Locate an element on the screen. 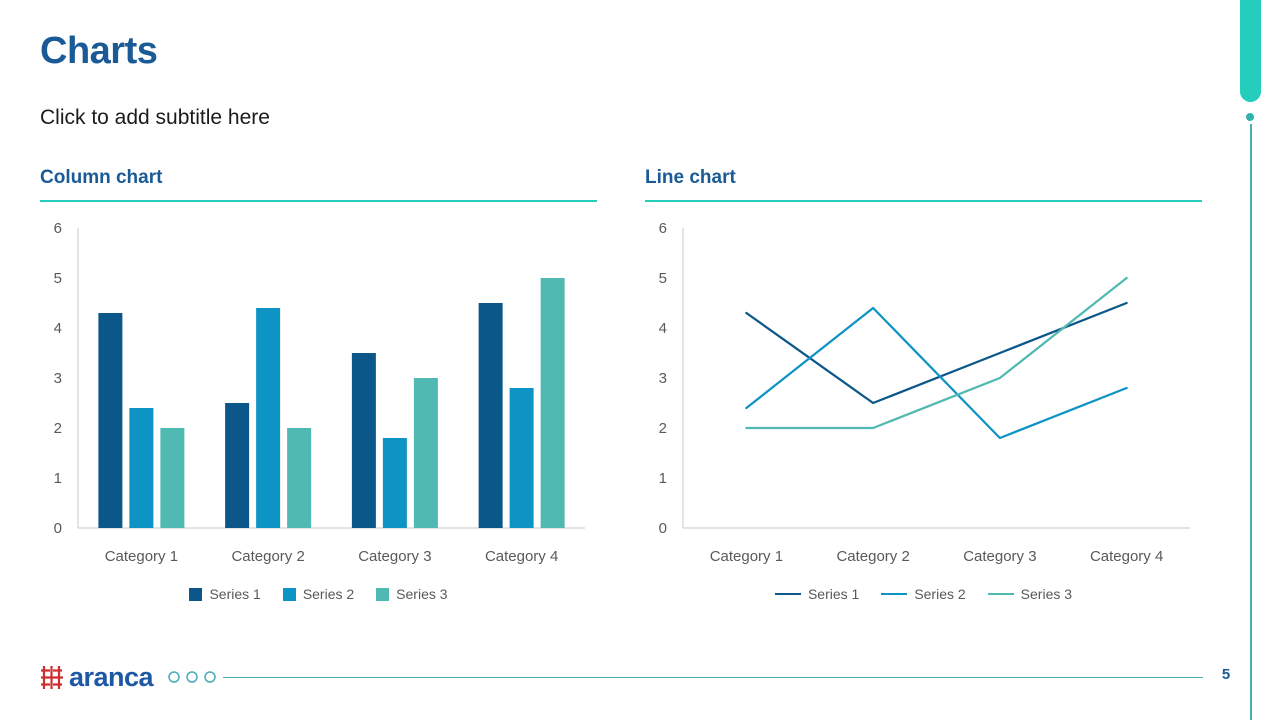 The image size is (1280, 720). footer: aranca is located at coordinates (621, 677).